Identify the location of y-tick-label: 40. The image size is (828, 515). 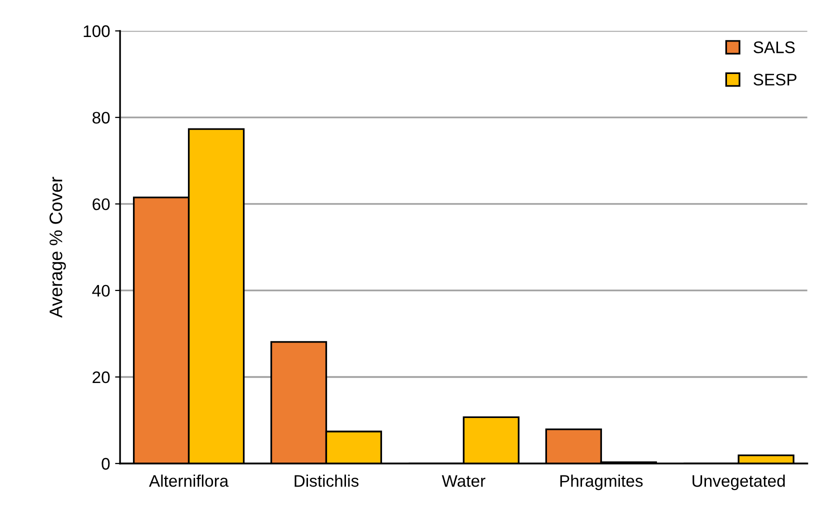
(101, 290).